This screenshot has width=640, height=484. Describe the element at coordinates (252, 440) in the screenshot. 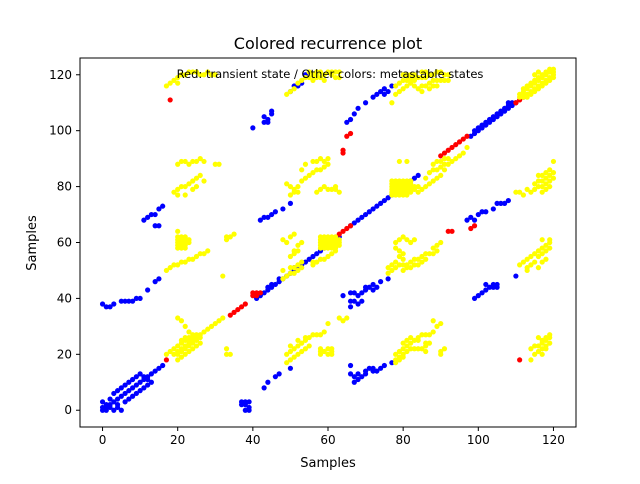

I see `x-tick-label: 40` at that location.